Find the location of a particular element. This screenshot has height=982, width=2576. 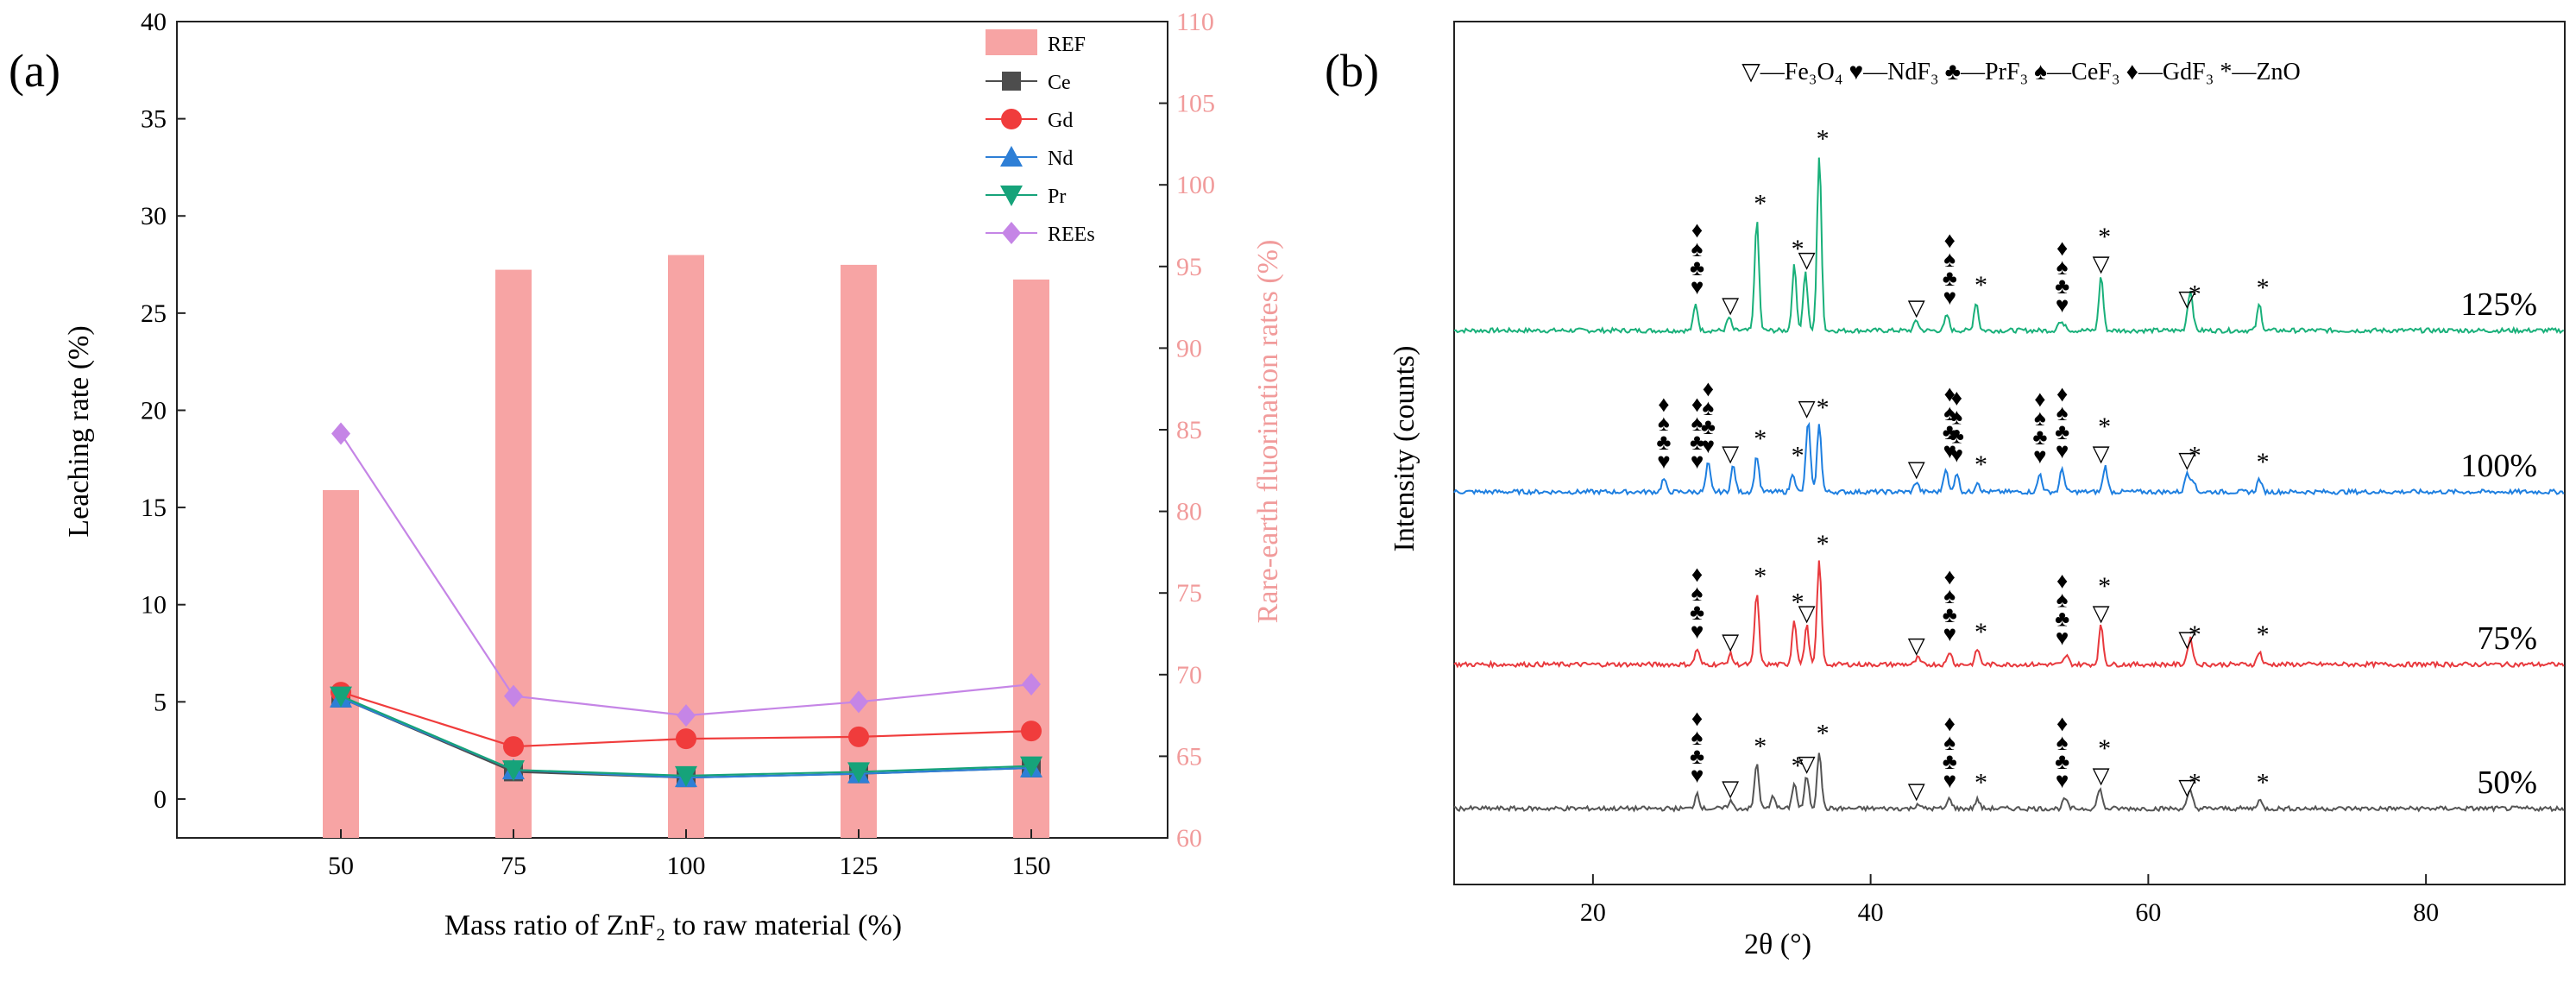

legend-a: REF Ce Gd Nd Pr REEs is located at coordinates (1040, 137).